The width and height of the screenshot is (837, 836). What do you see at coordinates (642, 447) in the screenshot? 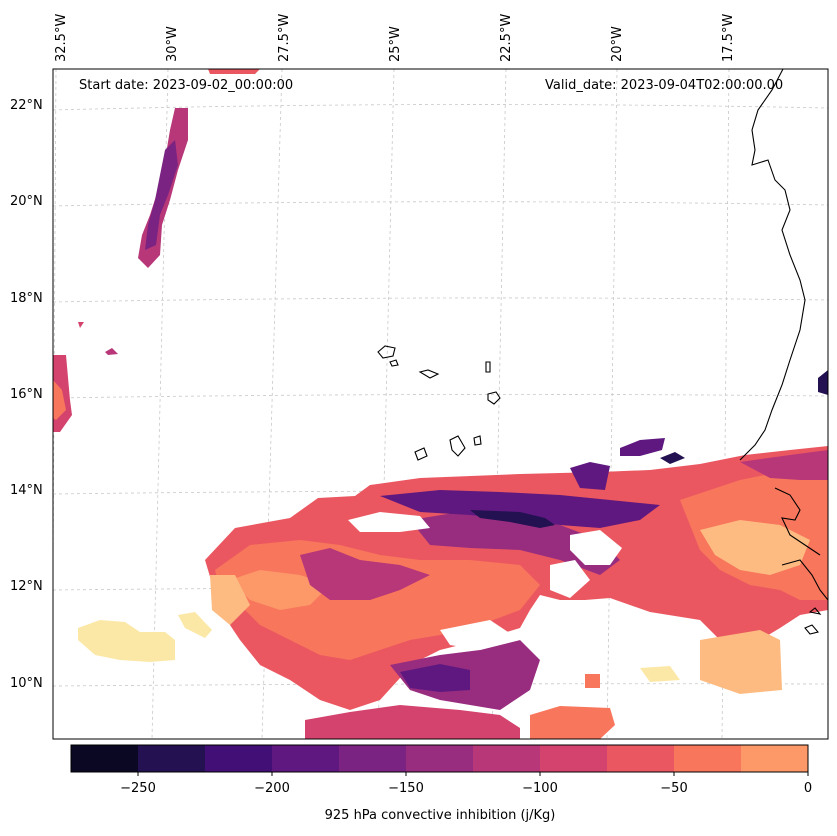
I see `cin-region-ne-small` at bounding box center [642, 447].